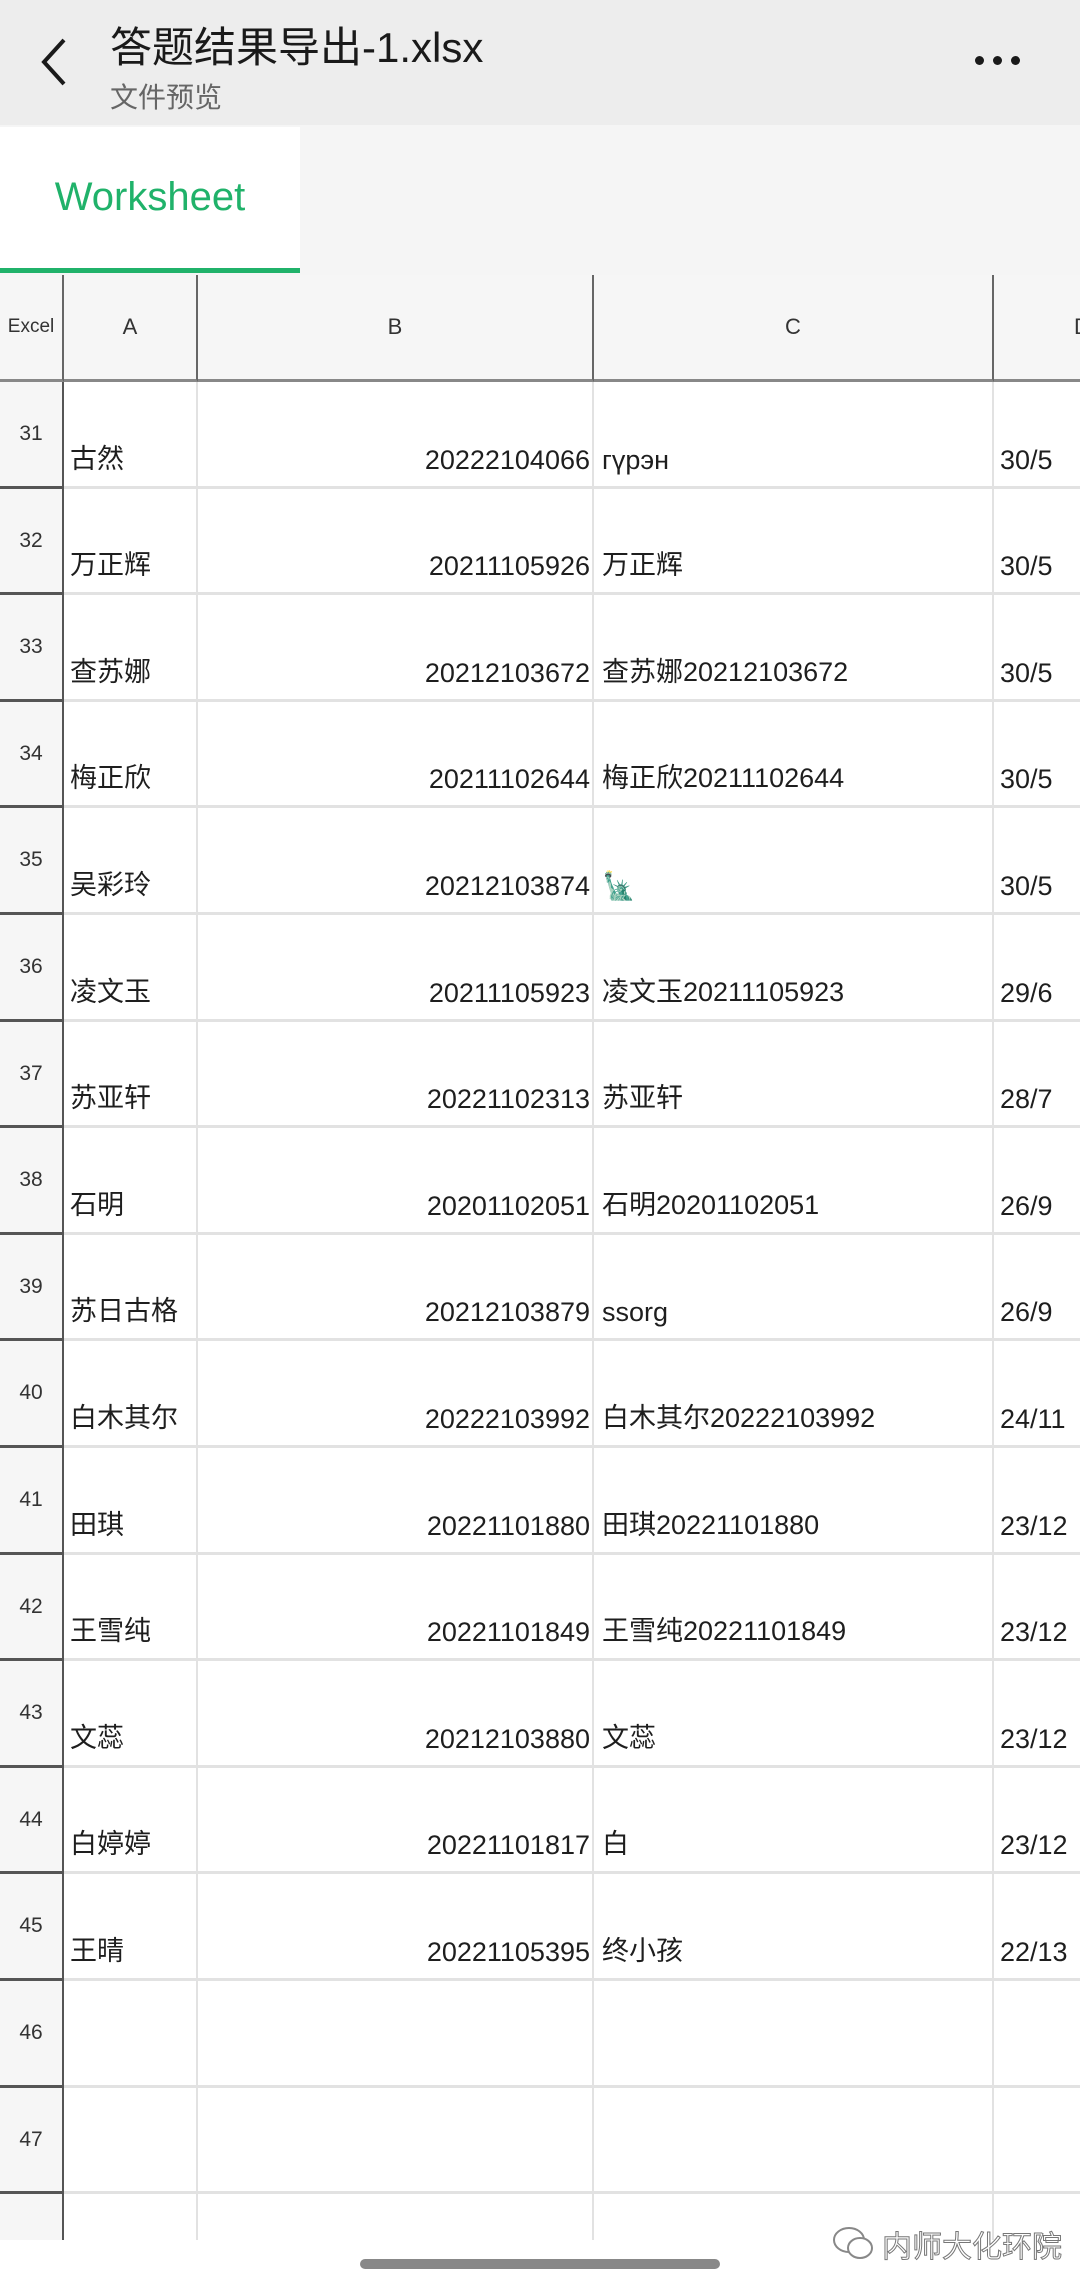 The image size is (1080, 2289). Describe the element at coordinates (32, 648) in the screenshot. I see `row-header: 33` at that location.